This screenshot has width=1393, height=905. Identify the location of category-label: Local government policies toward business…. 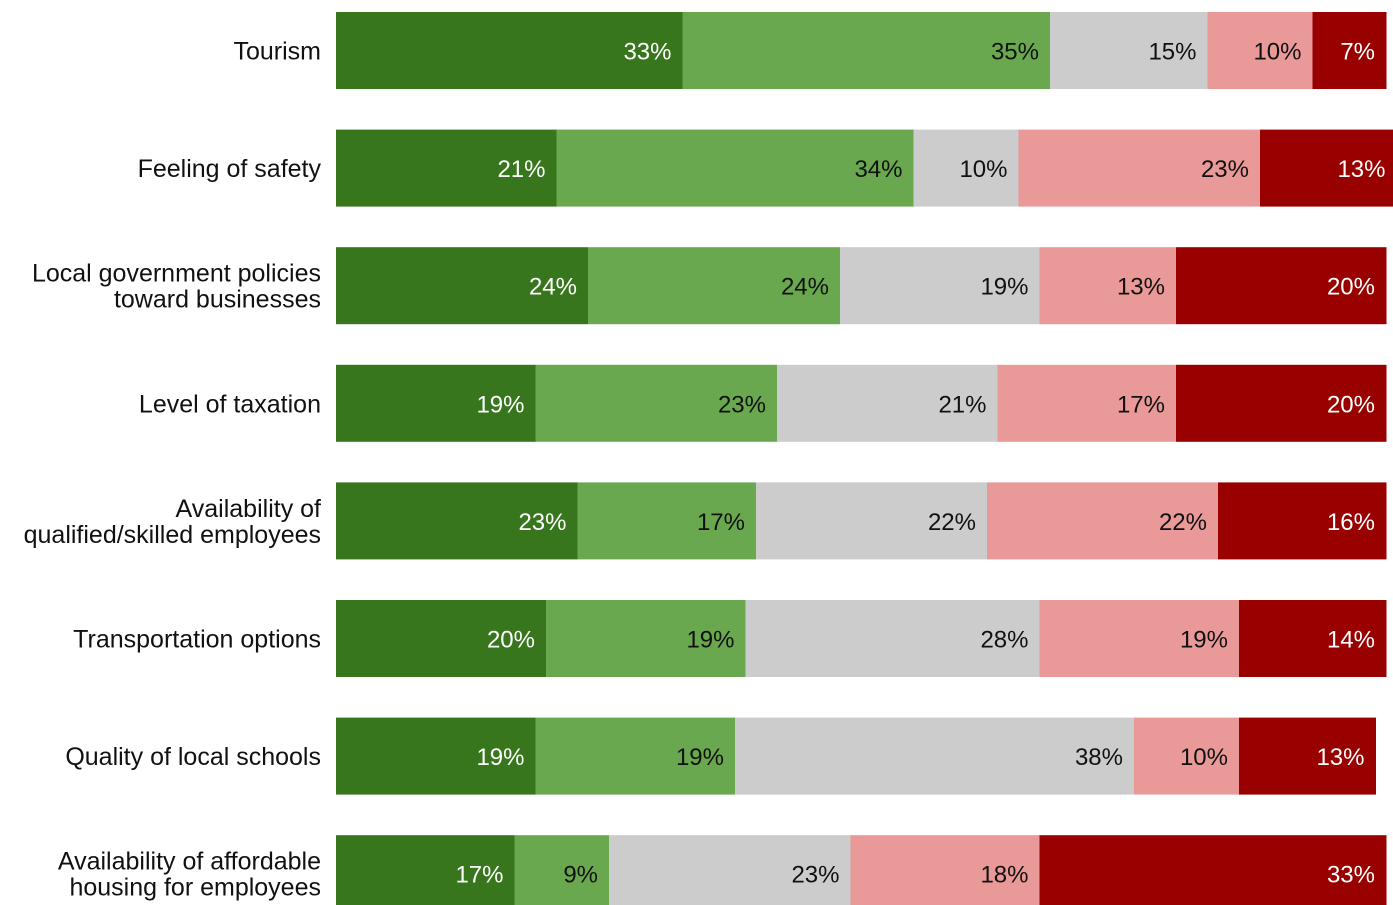
(176, 287).